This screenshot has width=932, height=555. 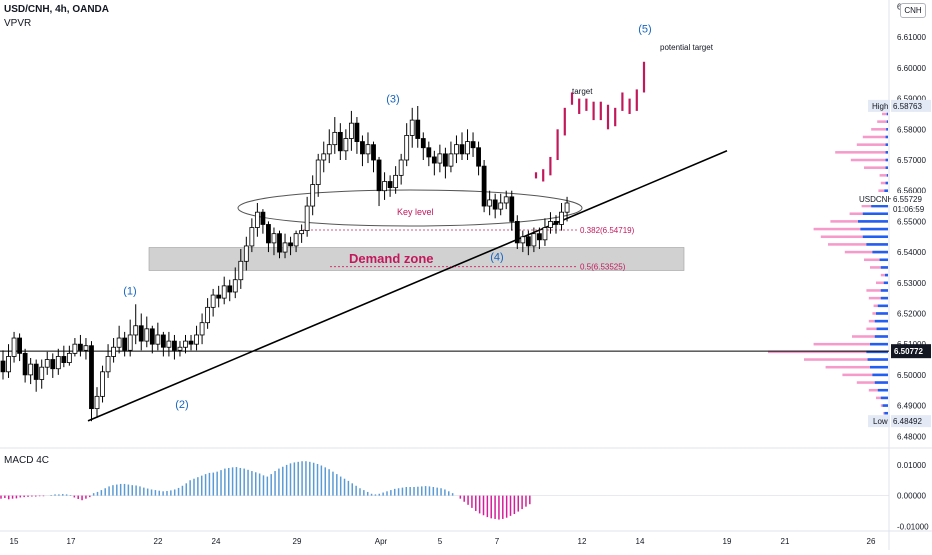 What do you see at coordinates (727, 541) in the screenshot?
I see `time-tick-label: 19` at bounding box center [727, 541].